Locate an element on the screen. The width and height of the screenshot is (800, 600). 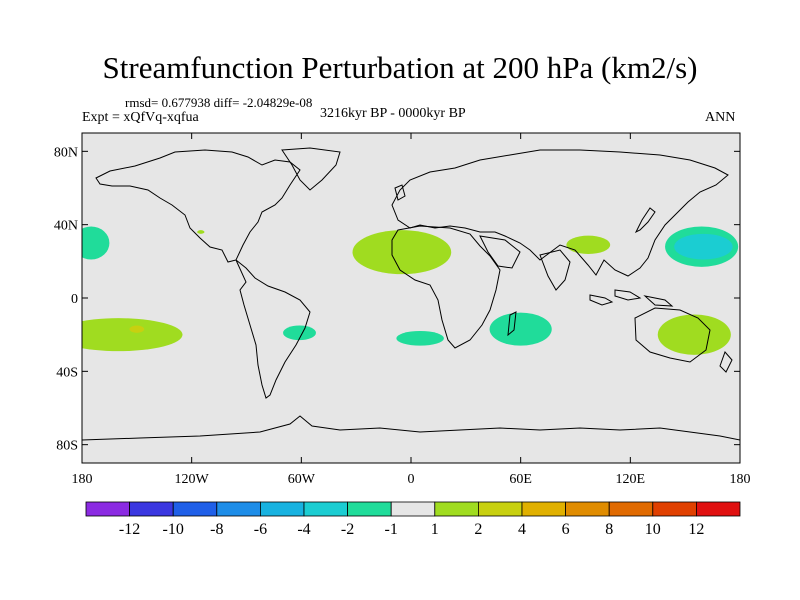
coast-australia is located at coordinates (672, 335).